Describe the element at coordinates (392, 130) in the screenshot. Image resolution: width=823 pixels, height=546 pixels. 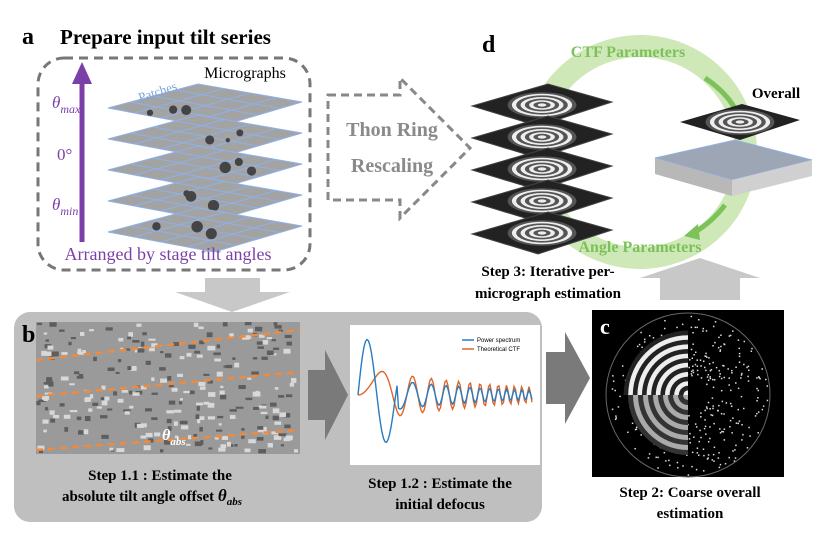
I see `rescale-label: Thon Ring` at that location.